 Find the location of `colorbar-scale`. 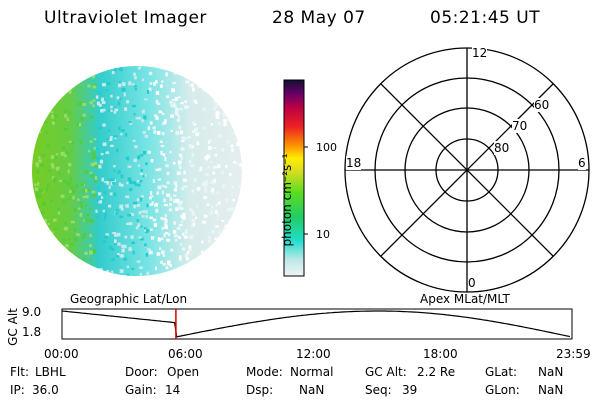

colorbar-scale is located at coordinates (294, 178).